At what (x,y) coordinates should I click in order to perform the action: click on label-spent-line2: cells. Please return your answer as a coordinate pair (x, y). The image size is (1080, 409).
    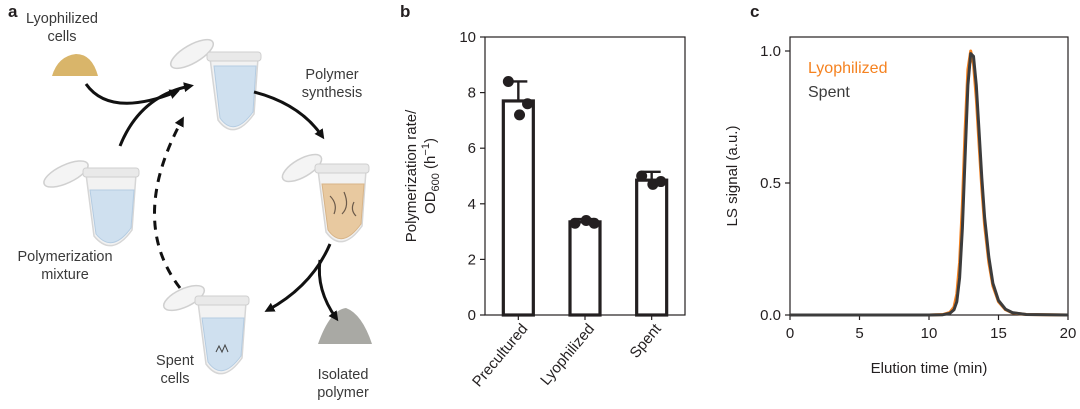
    Looking at the image, I should click on (175, 379).